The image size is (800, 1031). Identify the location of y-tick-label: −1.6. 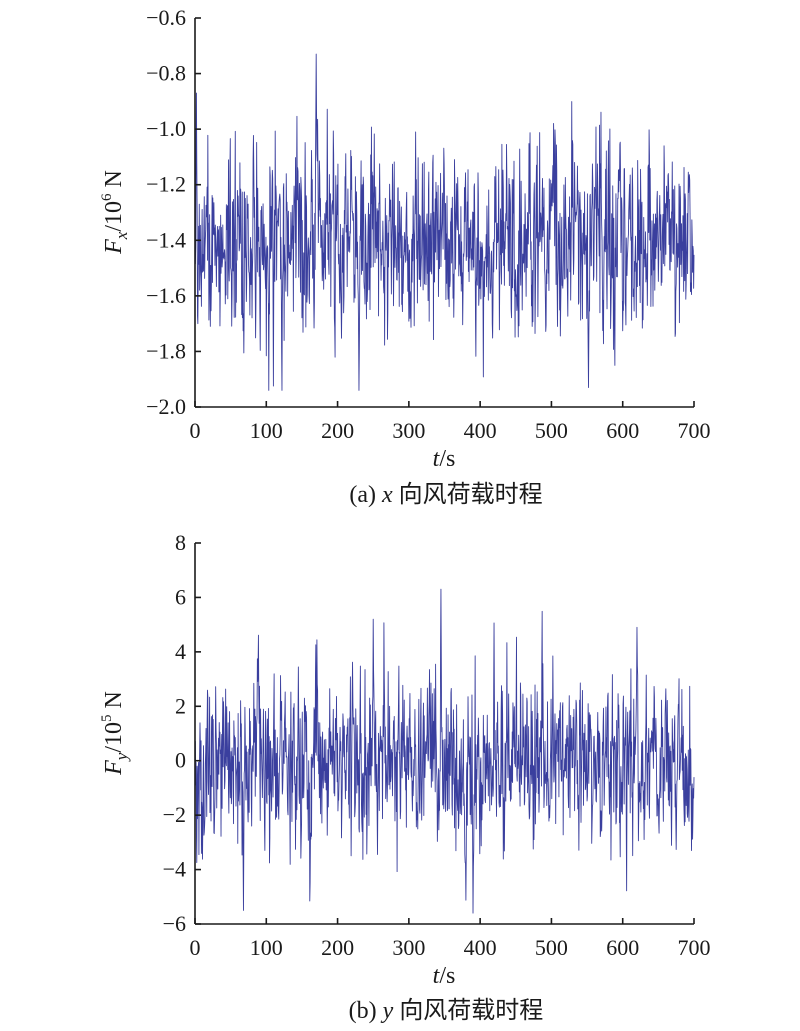
(166, 295).